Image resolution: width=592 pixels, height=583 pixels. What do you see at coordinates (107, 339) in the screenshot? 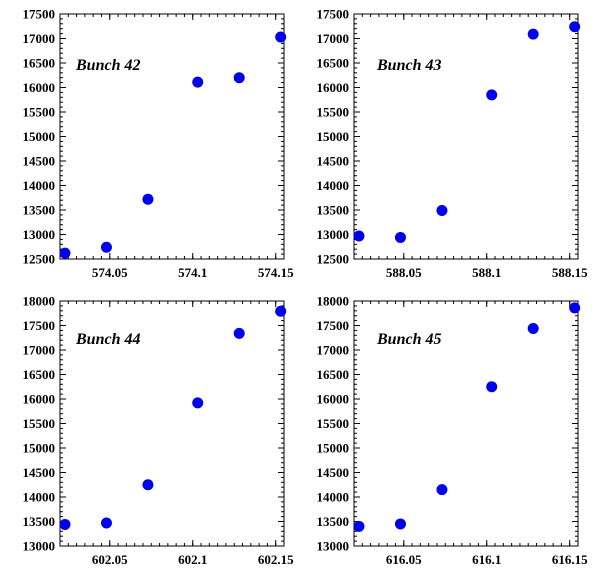
I see `panel-annotation: Bunch 44` at bounding box center [107, 339].